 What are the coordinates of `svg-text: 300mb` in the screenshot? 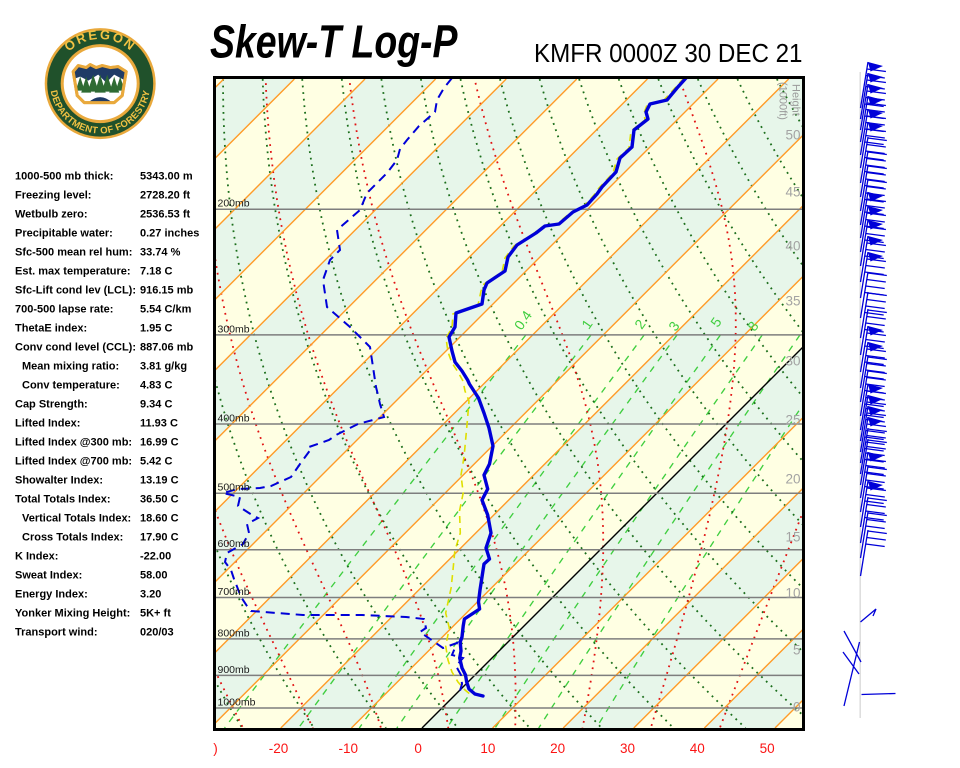 It's located at (234, 329).